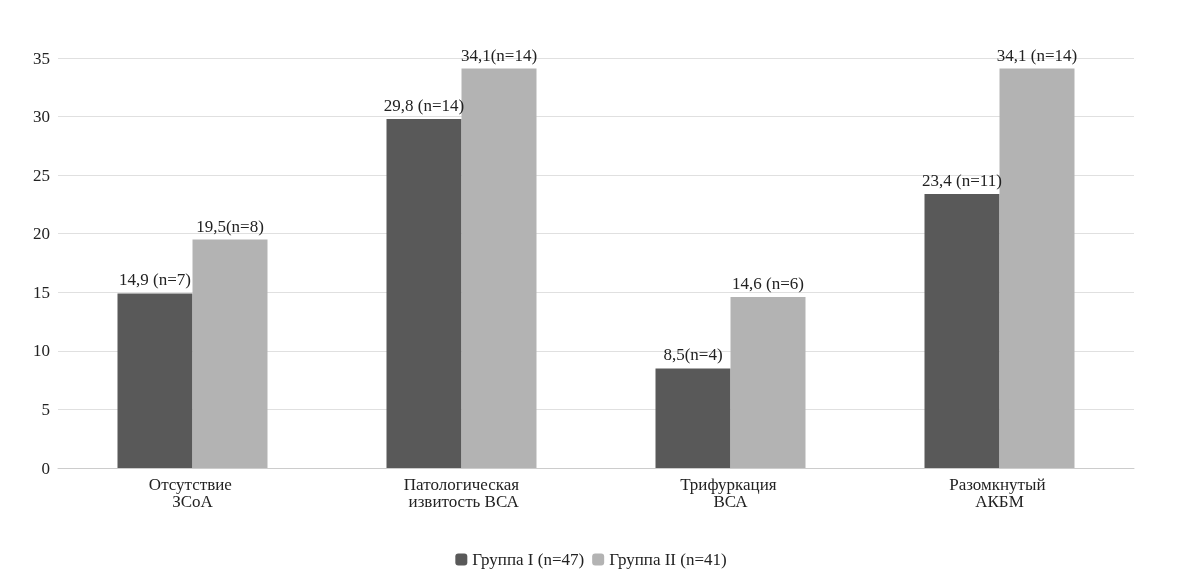 The height and width of the screenshot is (586, 1182). Describe the element at coordinates (1037, 55) in the screenshot. I see `data-label: 34,1 (n=14)` at that location.